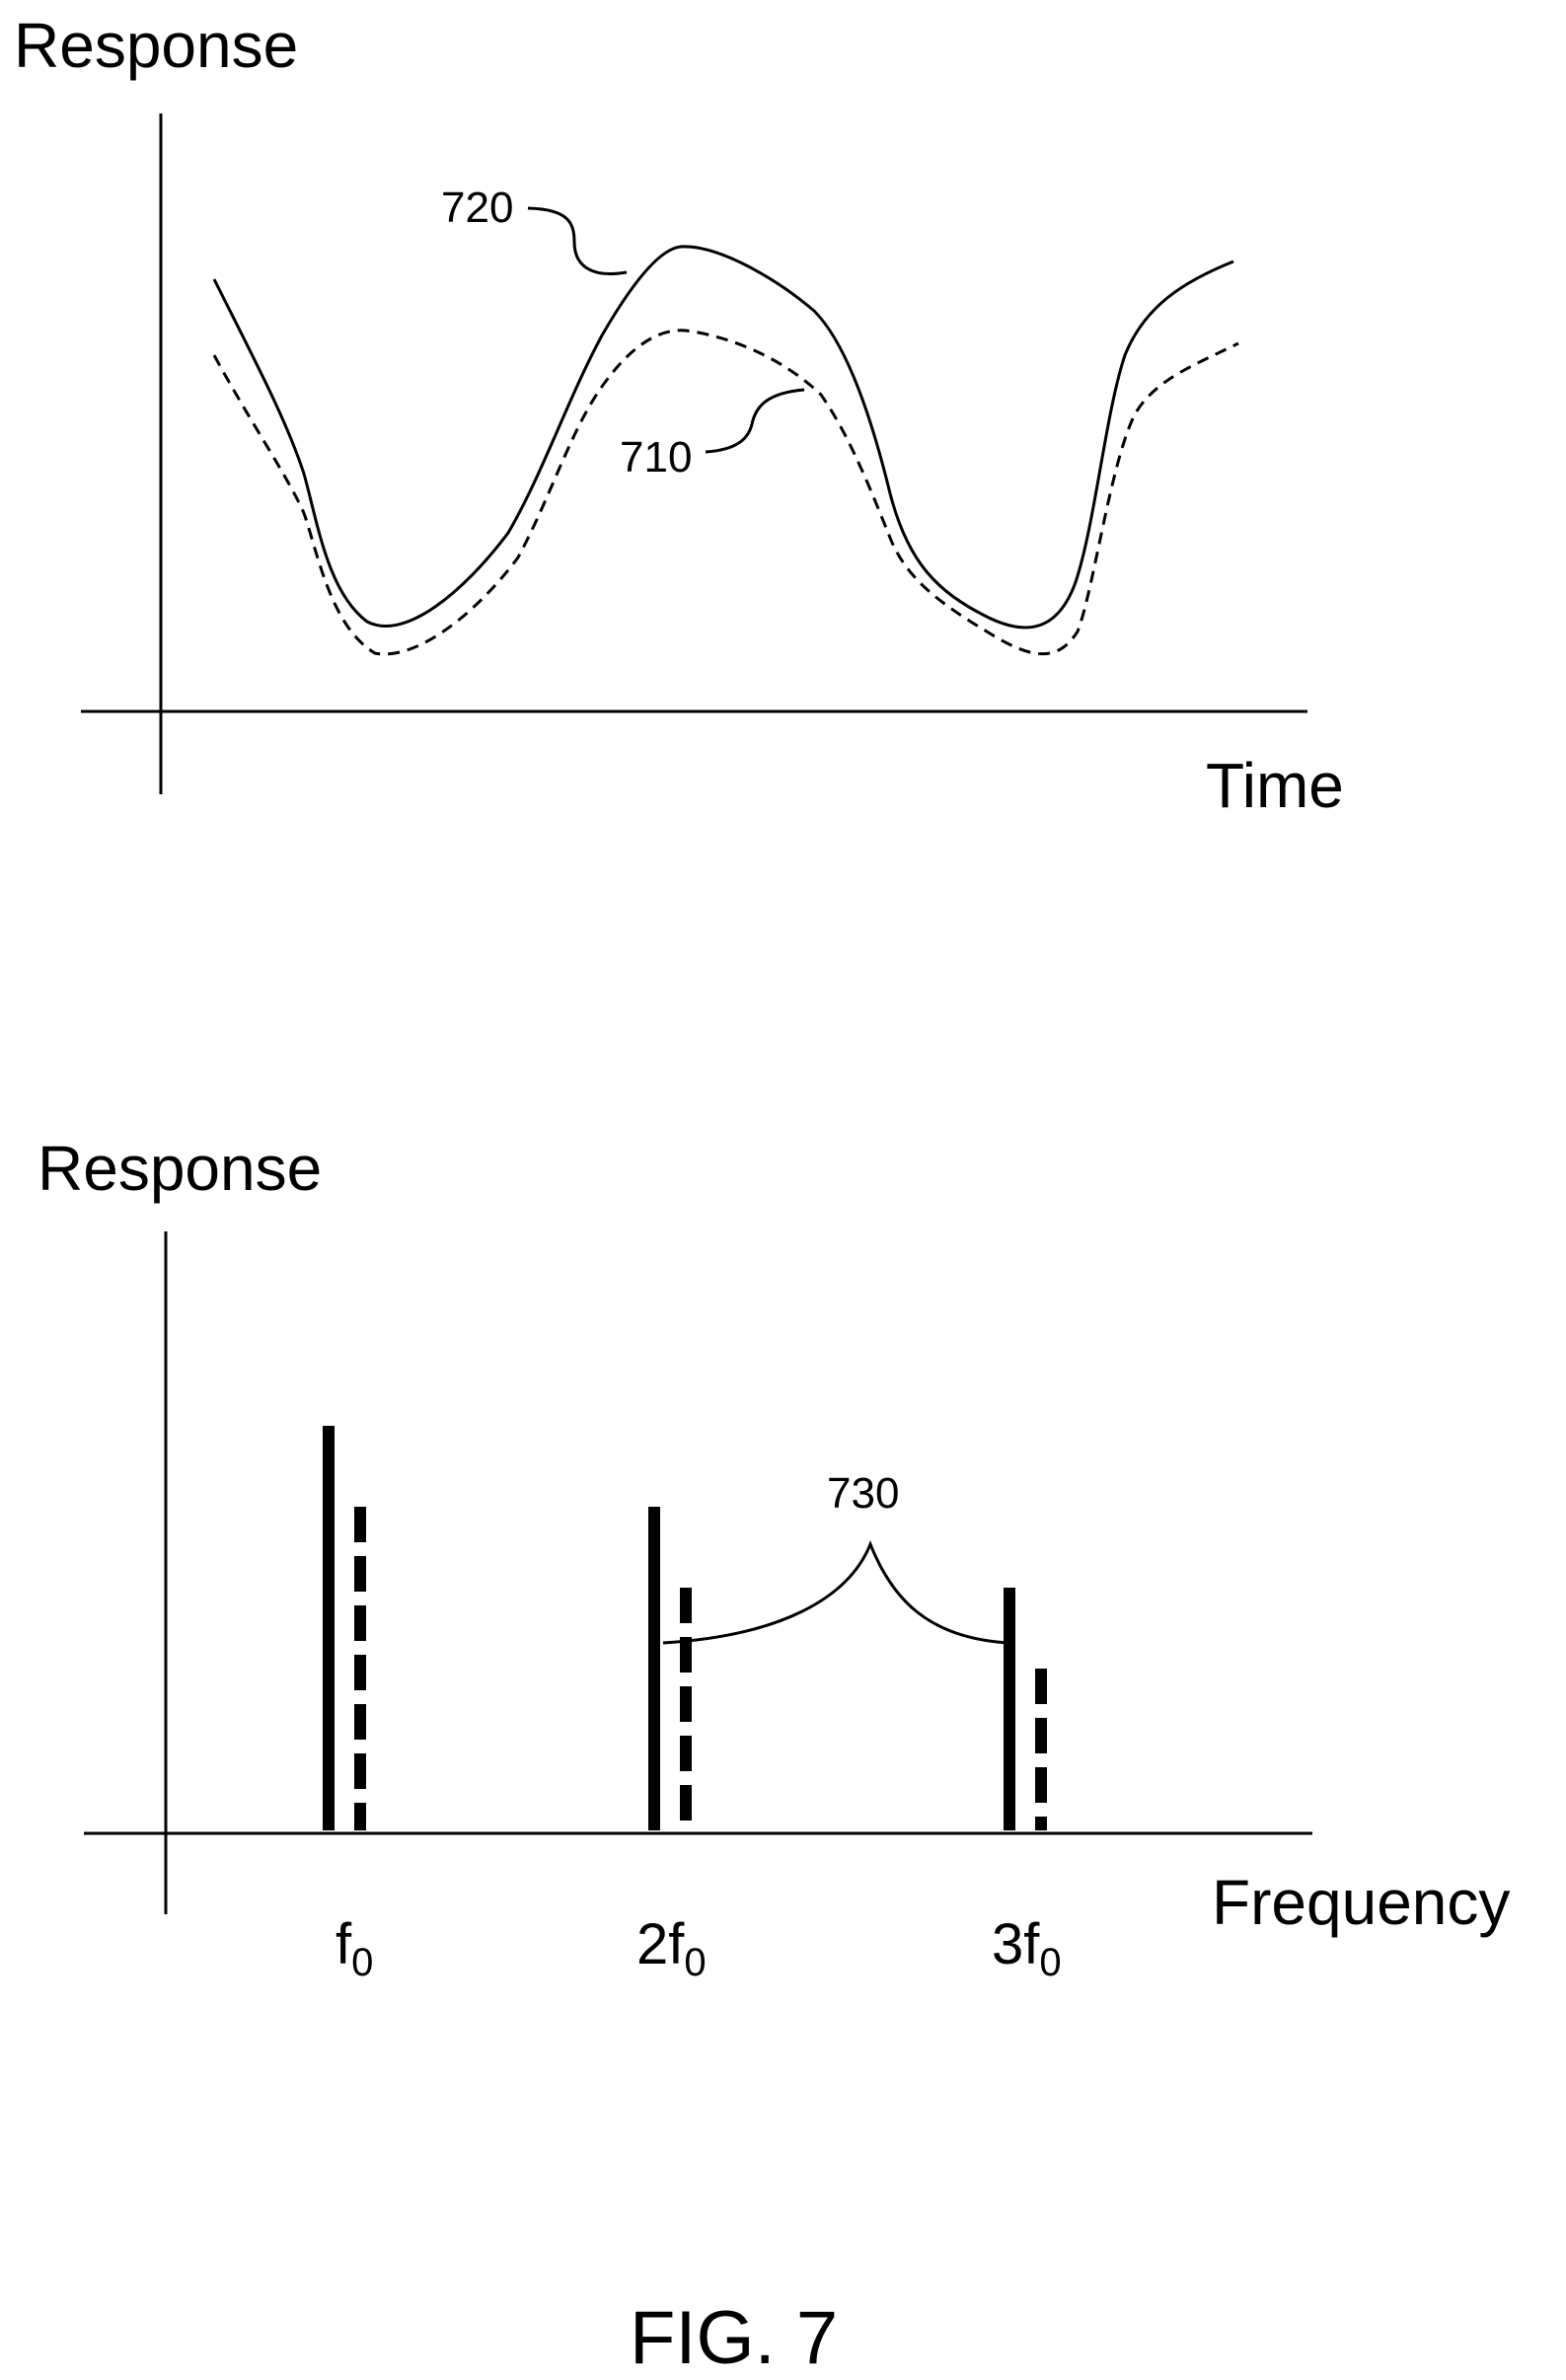  Describe the element at coordinates (1027, 1948) in the screenshot. I see `tick-3f0: 3f0` at that location.